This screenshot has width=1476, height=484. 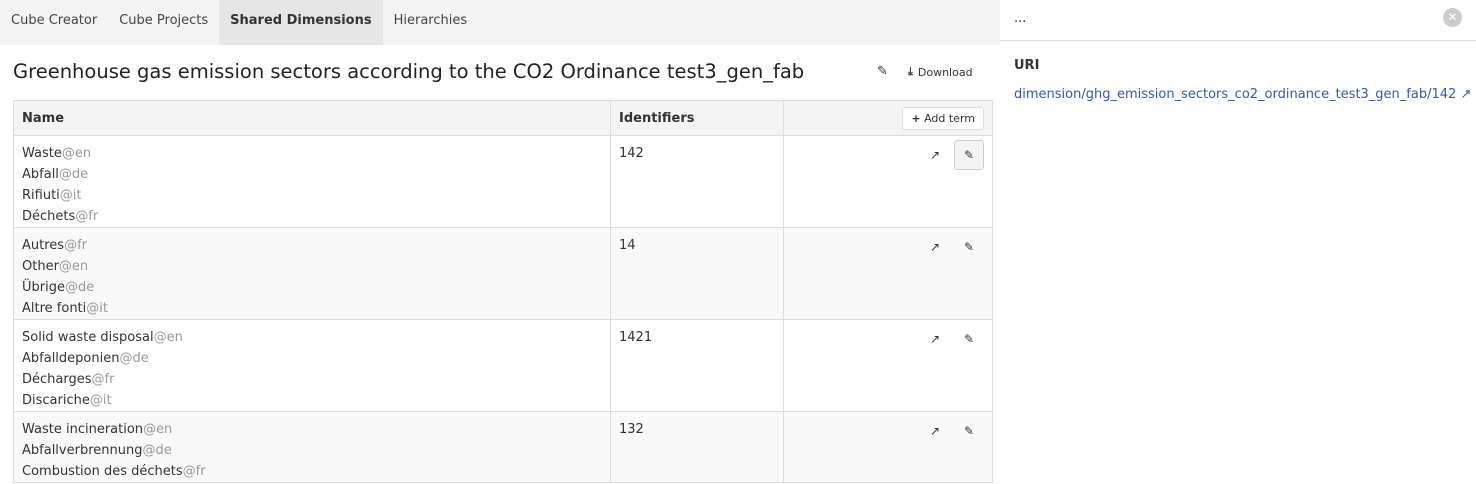 What do you see at coordinates (312, 429) in the screenshot?
I see `term-name: Waste incineration@en` at bounding box center [312, 429].